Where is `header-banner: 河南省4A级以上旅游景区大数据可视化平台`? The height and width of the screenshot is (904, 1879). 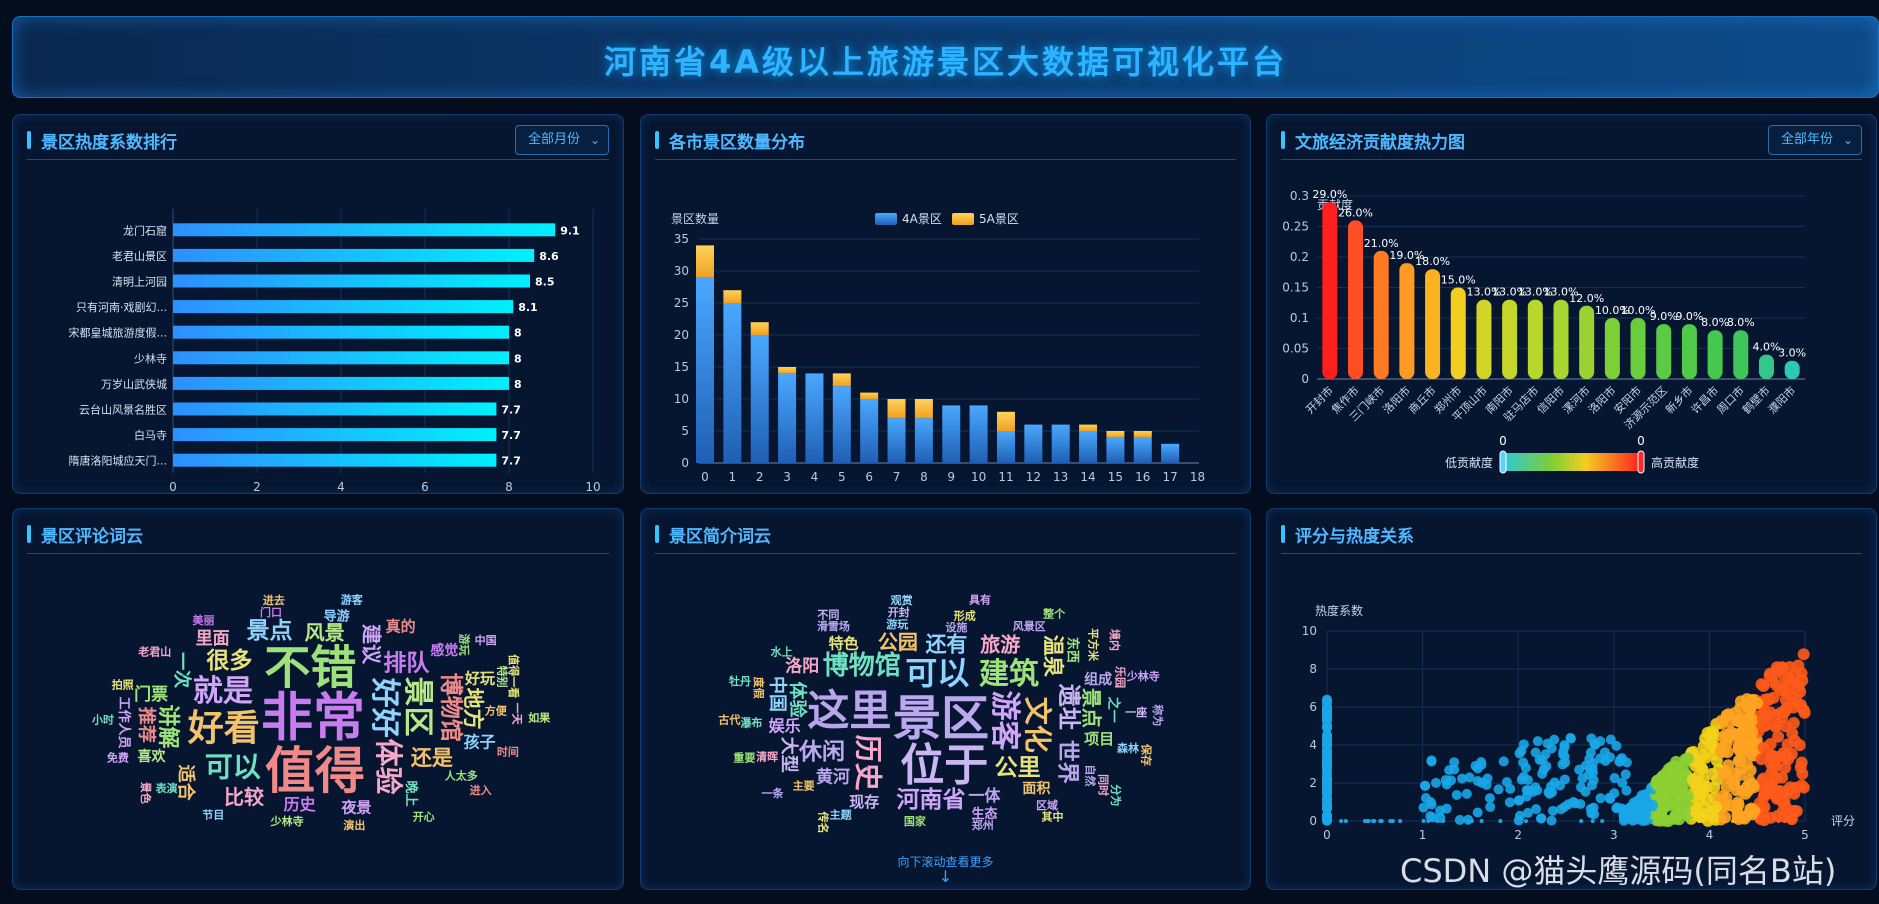 header-banner: 河南省4A级以上旅游景区大数据可视化平台 is located at coordinates (945, 57).